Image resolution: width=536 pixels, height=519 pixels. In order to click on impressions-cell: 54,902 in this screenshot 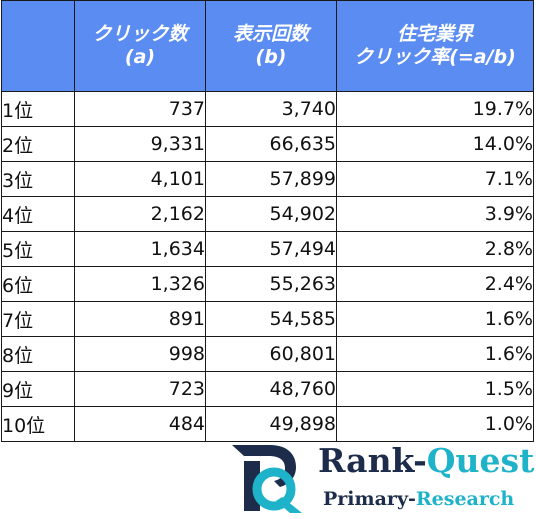, I will do `click(271, 214)`.